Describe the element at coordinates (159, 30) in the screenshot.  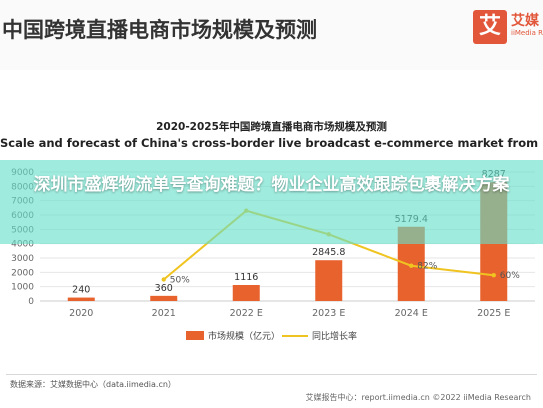
I see `report-title: 中国跨境直播电商市场规模及预测` at that location.